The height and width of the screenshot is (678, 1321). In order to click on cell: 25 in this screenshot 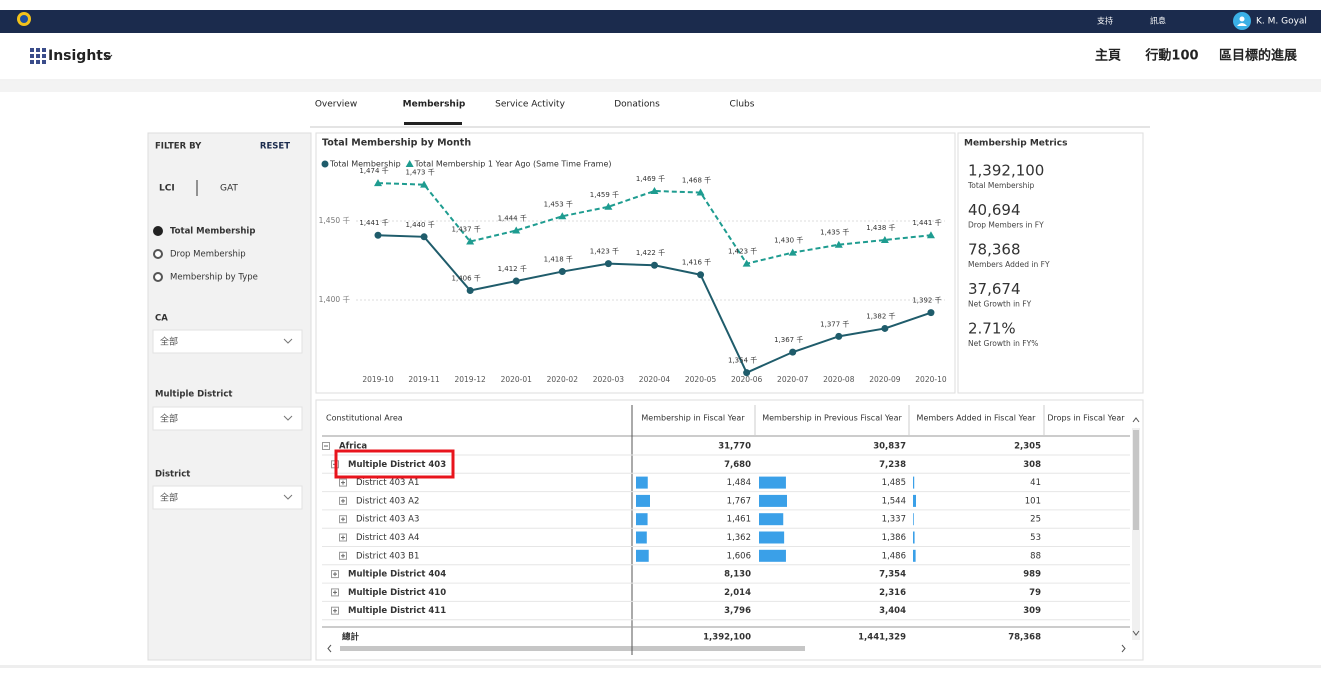, I will do `click(1035, 520)`.